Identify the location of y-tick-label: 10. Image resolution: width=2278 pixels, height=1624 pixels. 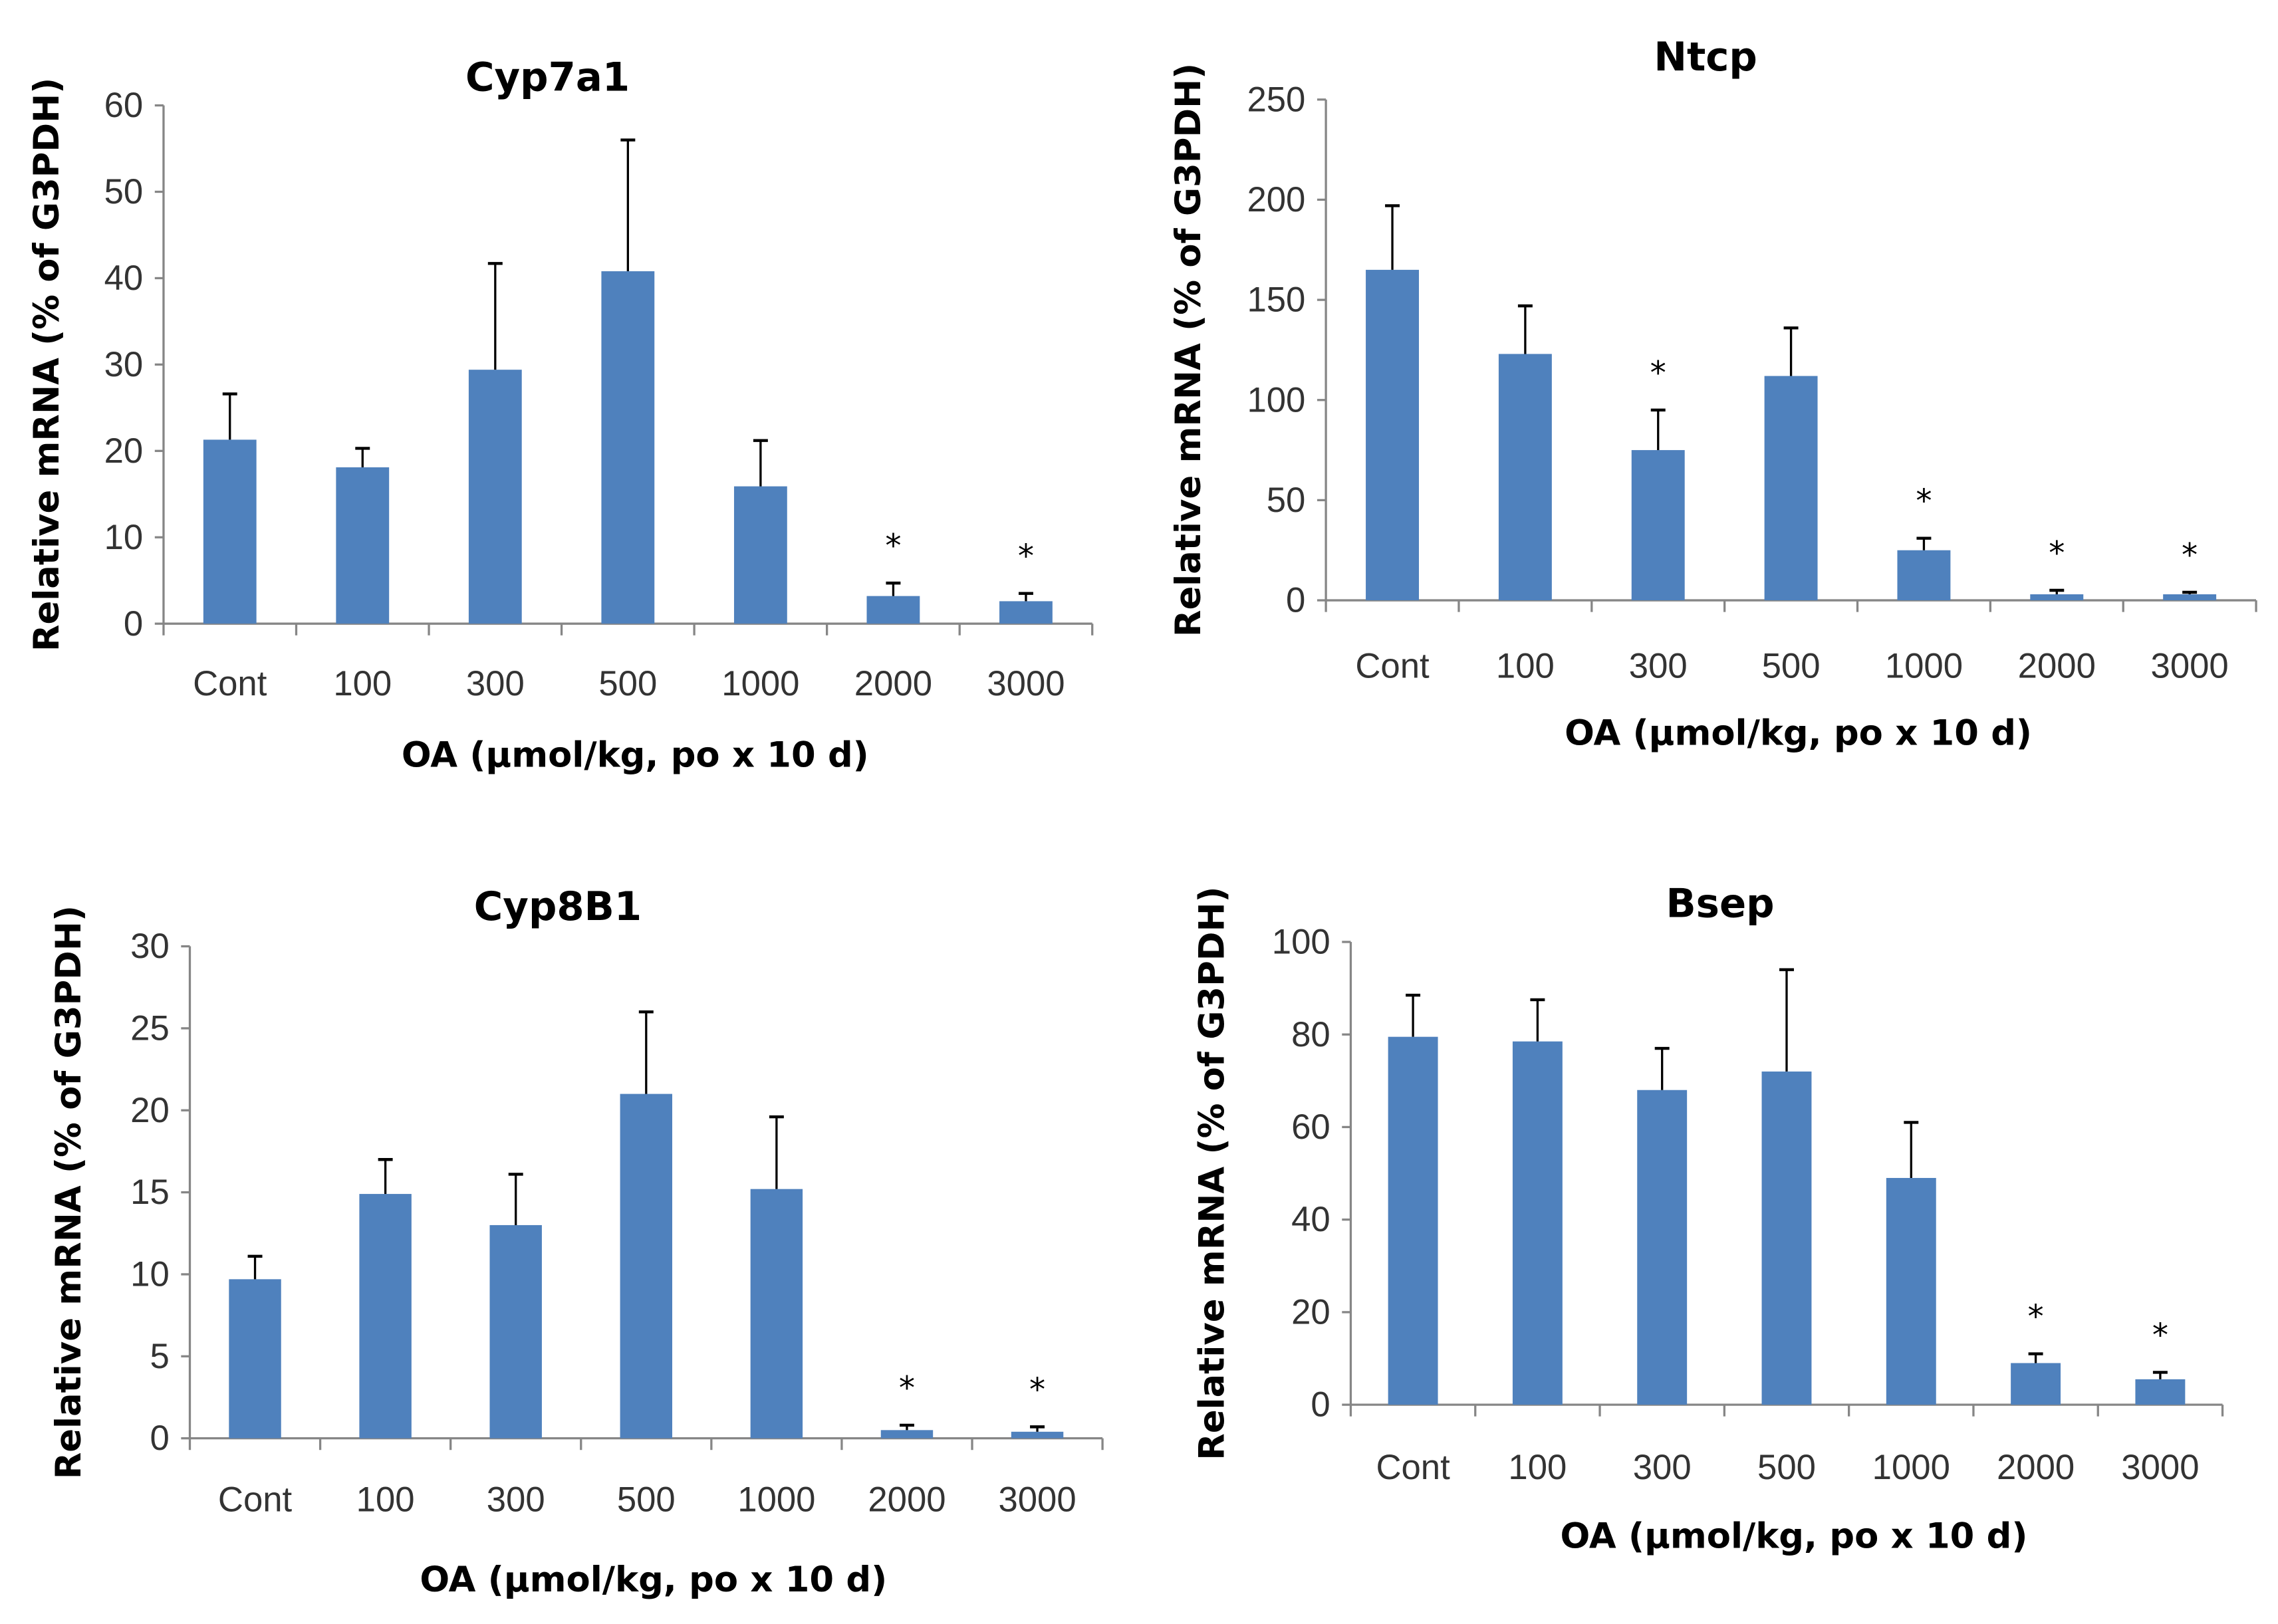
(124, 538).